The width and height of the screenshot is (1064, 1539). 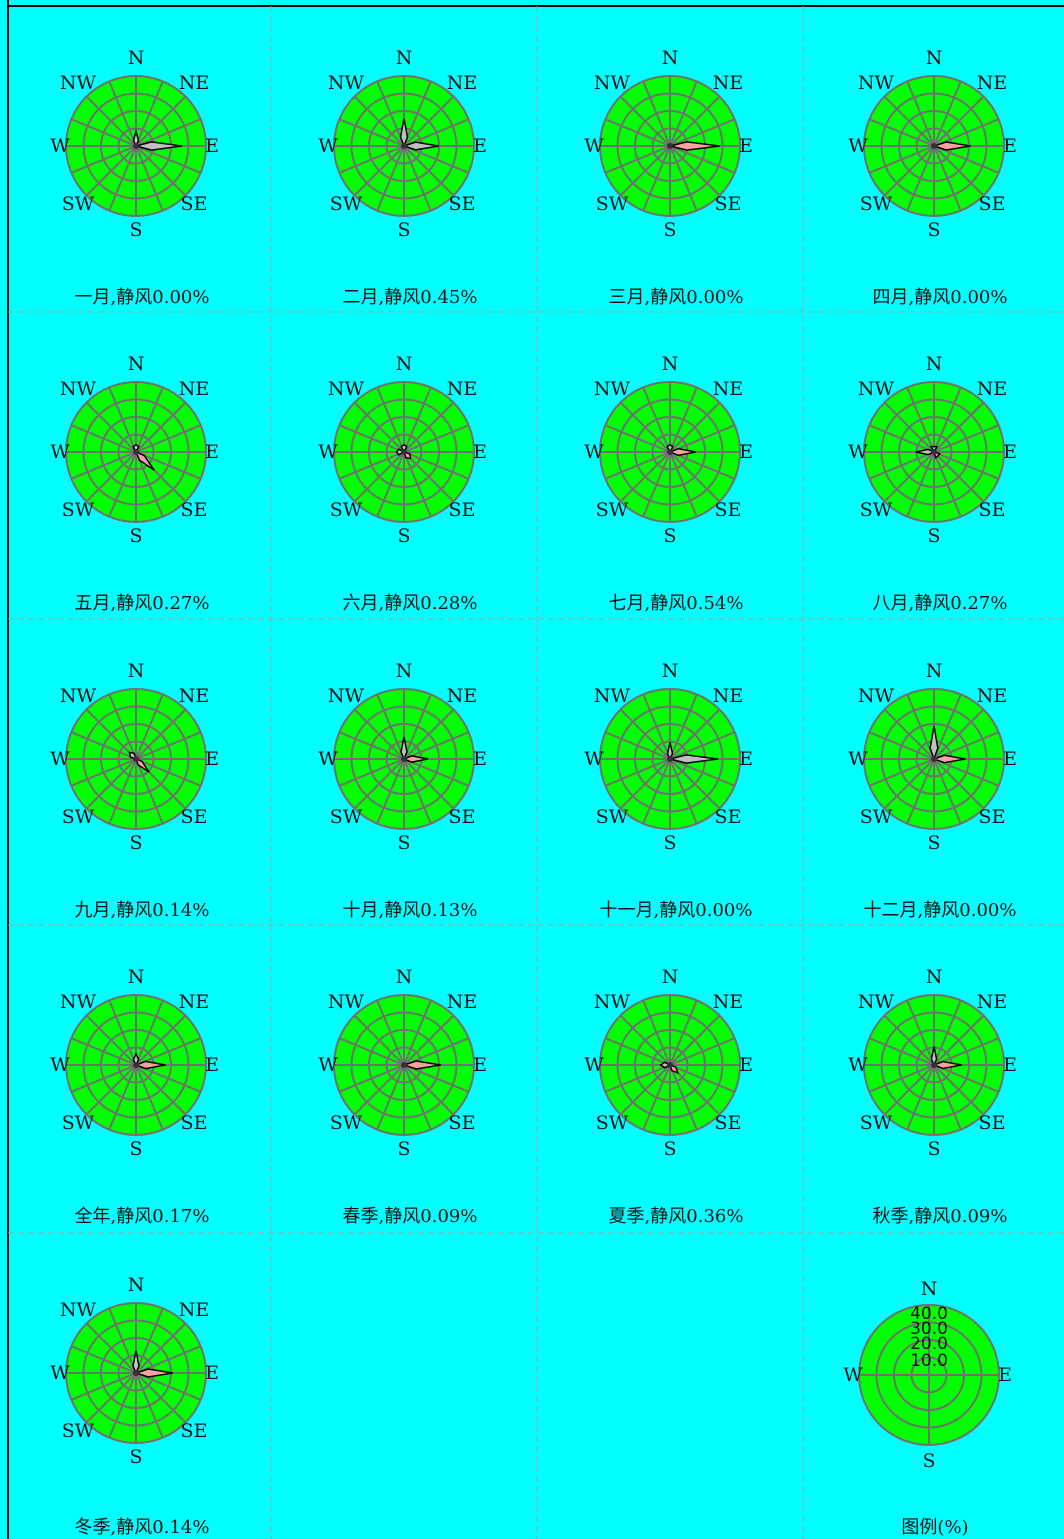 I want to click on legend-direction-w: W, so click(x=853, y=1375).